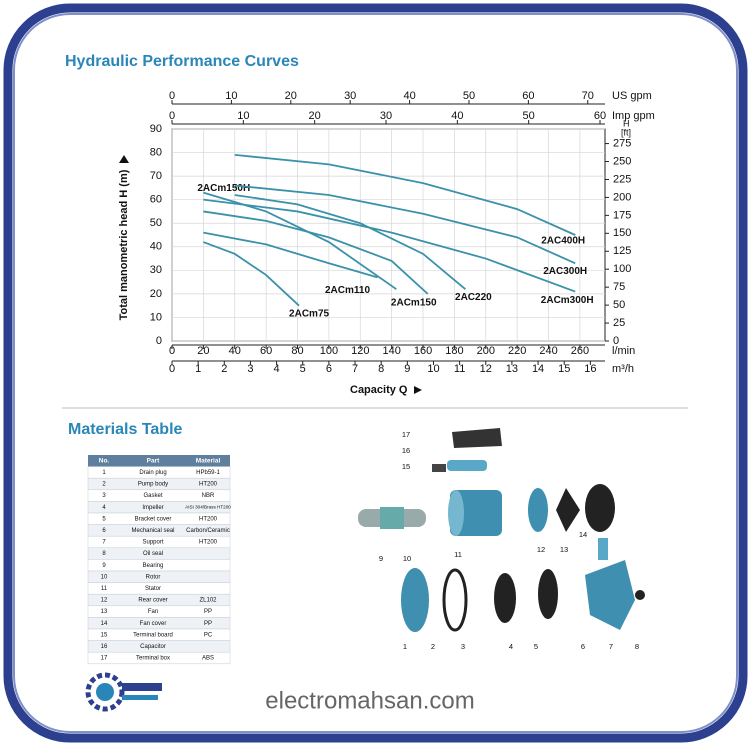  What do you see at coordinates (590, 369) in the screenshot?
I see `x-tick-label: 16` at bounding box center [590, 369].